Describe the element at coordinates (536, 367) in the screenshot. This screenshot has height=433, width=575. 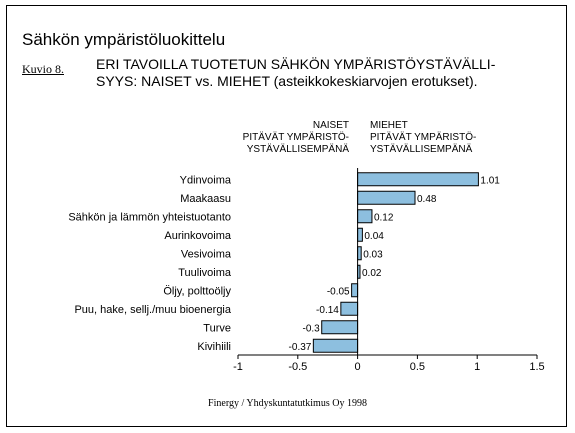
I see `x-tick-label: 1.5` at that location.